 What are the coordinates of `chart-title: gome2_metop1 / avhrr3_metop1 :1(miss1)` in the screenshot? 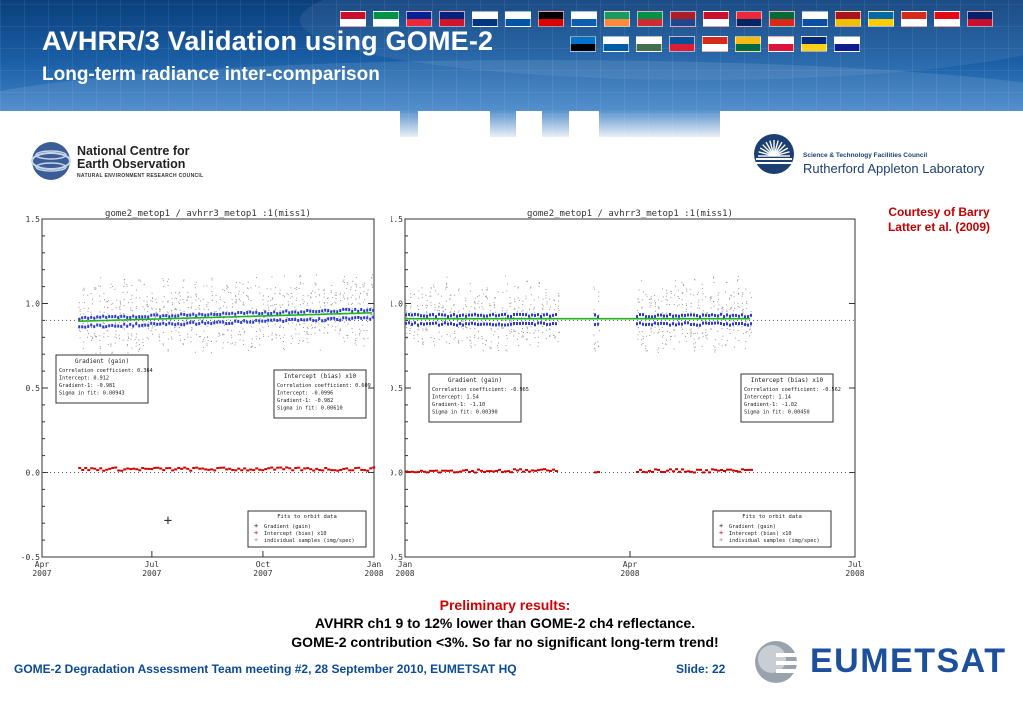 It's located at (208, 214).